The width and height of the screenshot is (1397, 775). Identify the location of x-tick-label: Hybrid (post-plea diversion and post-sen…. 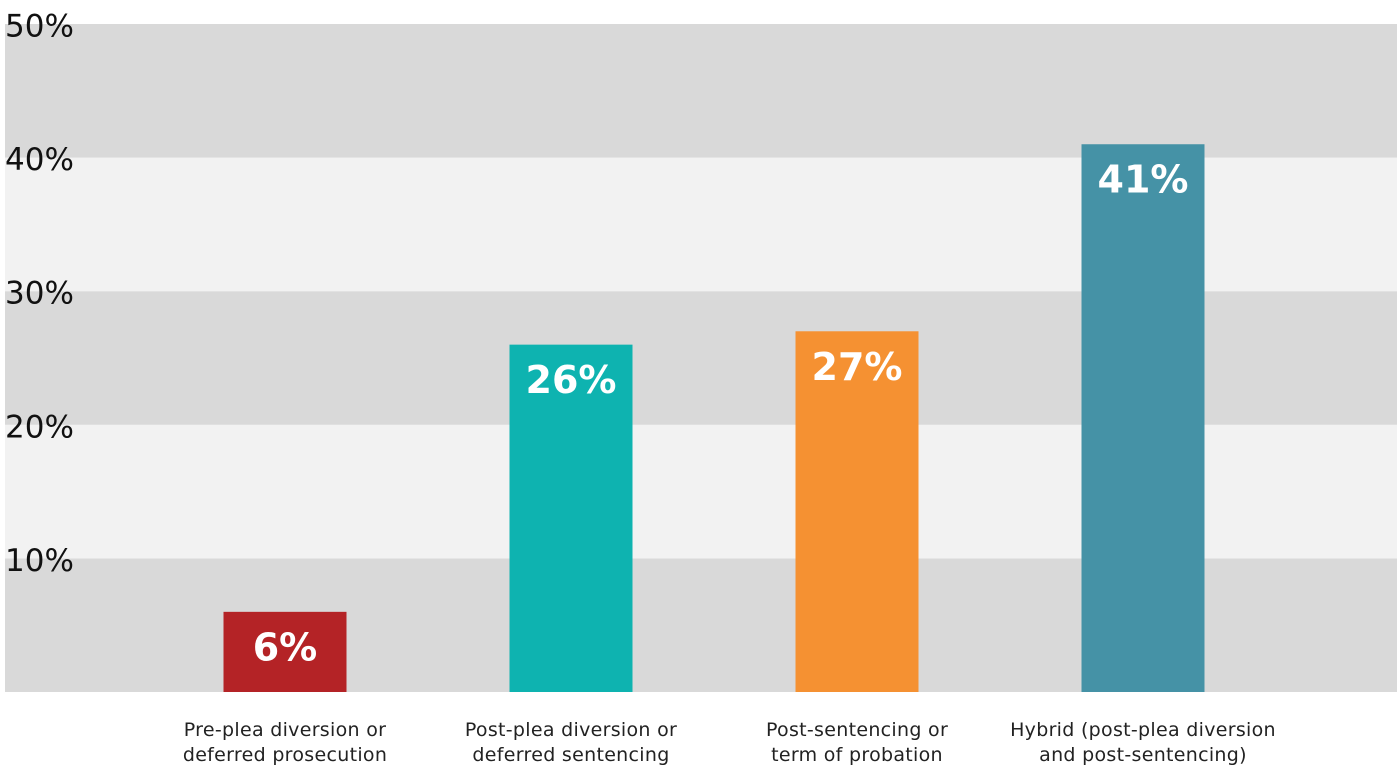
(1143, 742).